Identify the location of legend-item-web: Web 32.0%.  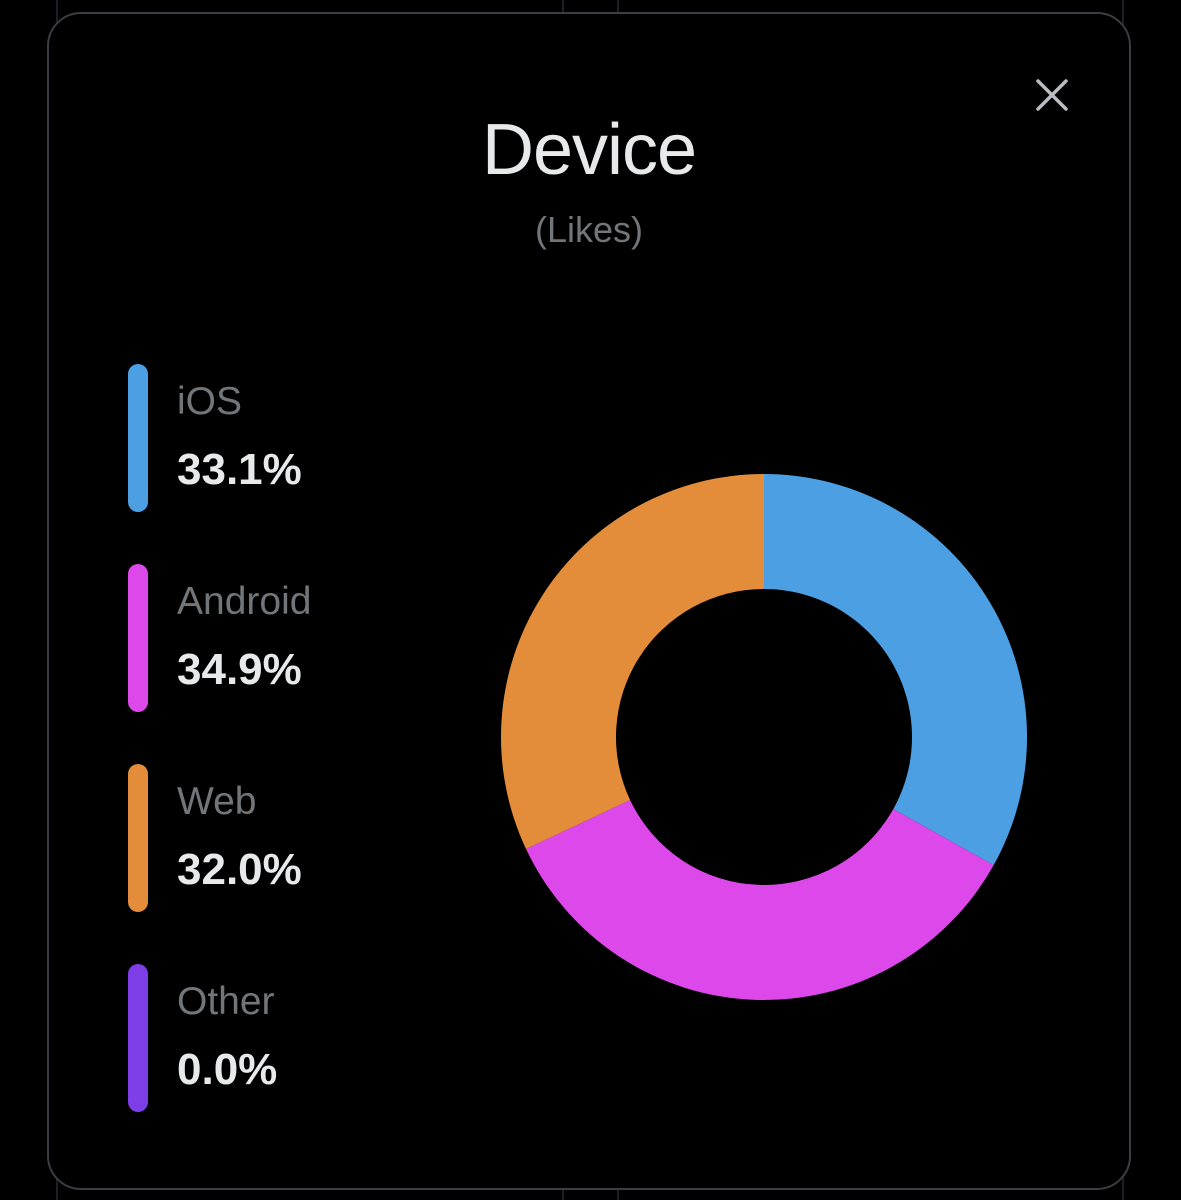
(288, 838).